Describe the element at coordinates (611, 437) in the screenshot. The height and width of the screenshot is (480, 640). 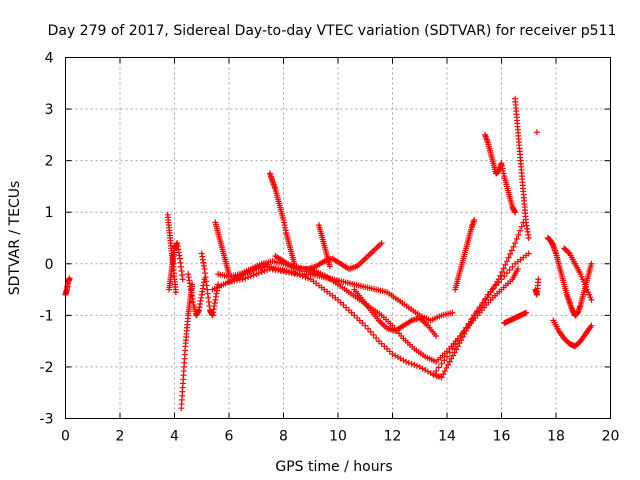
I see `x-tick-label: 20` at that location.